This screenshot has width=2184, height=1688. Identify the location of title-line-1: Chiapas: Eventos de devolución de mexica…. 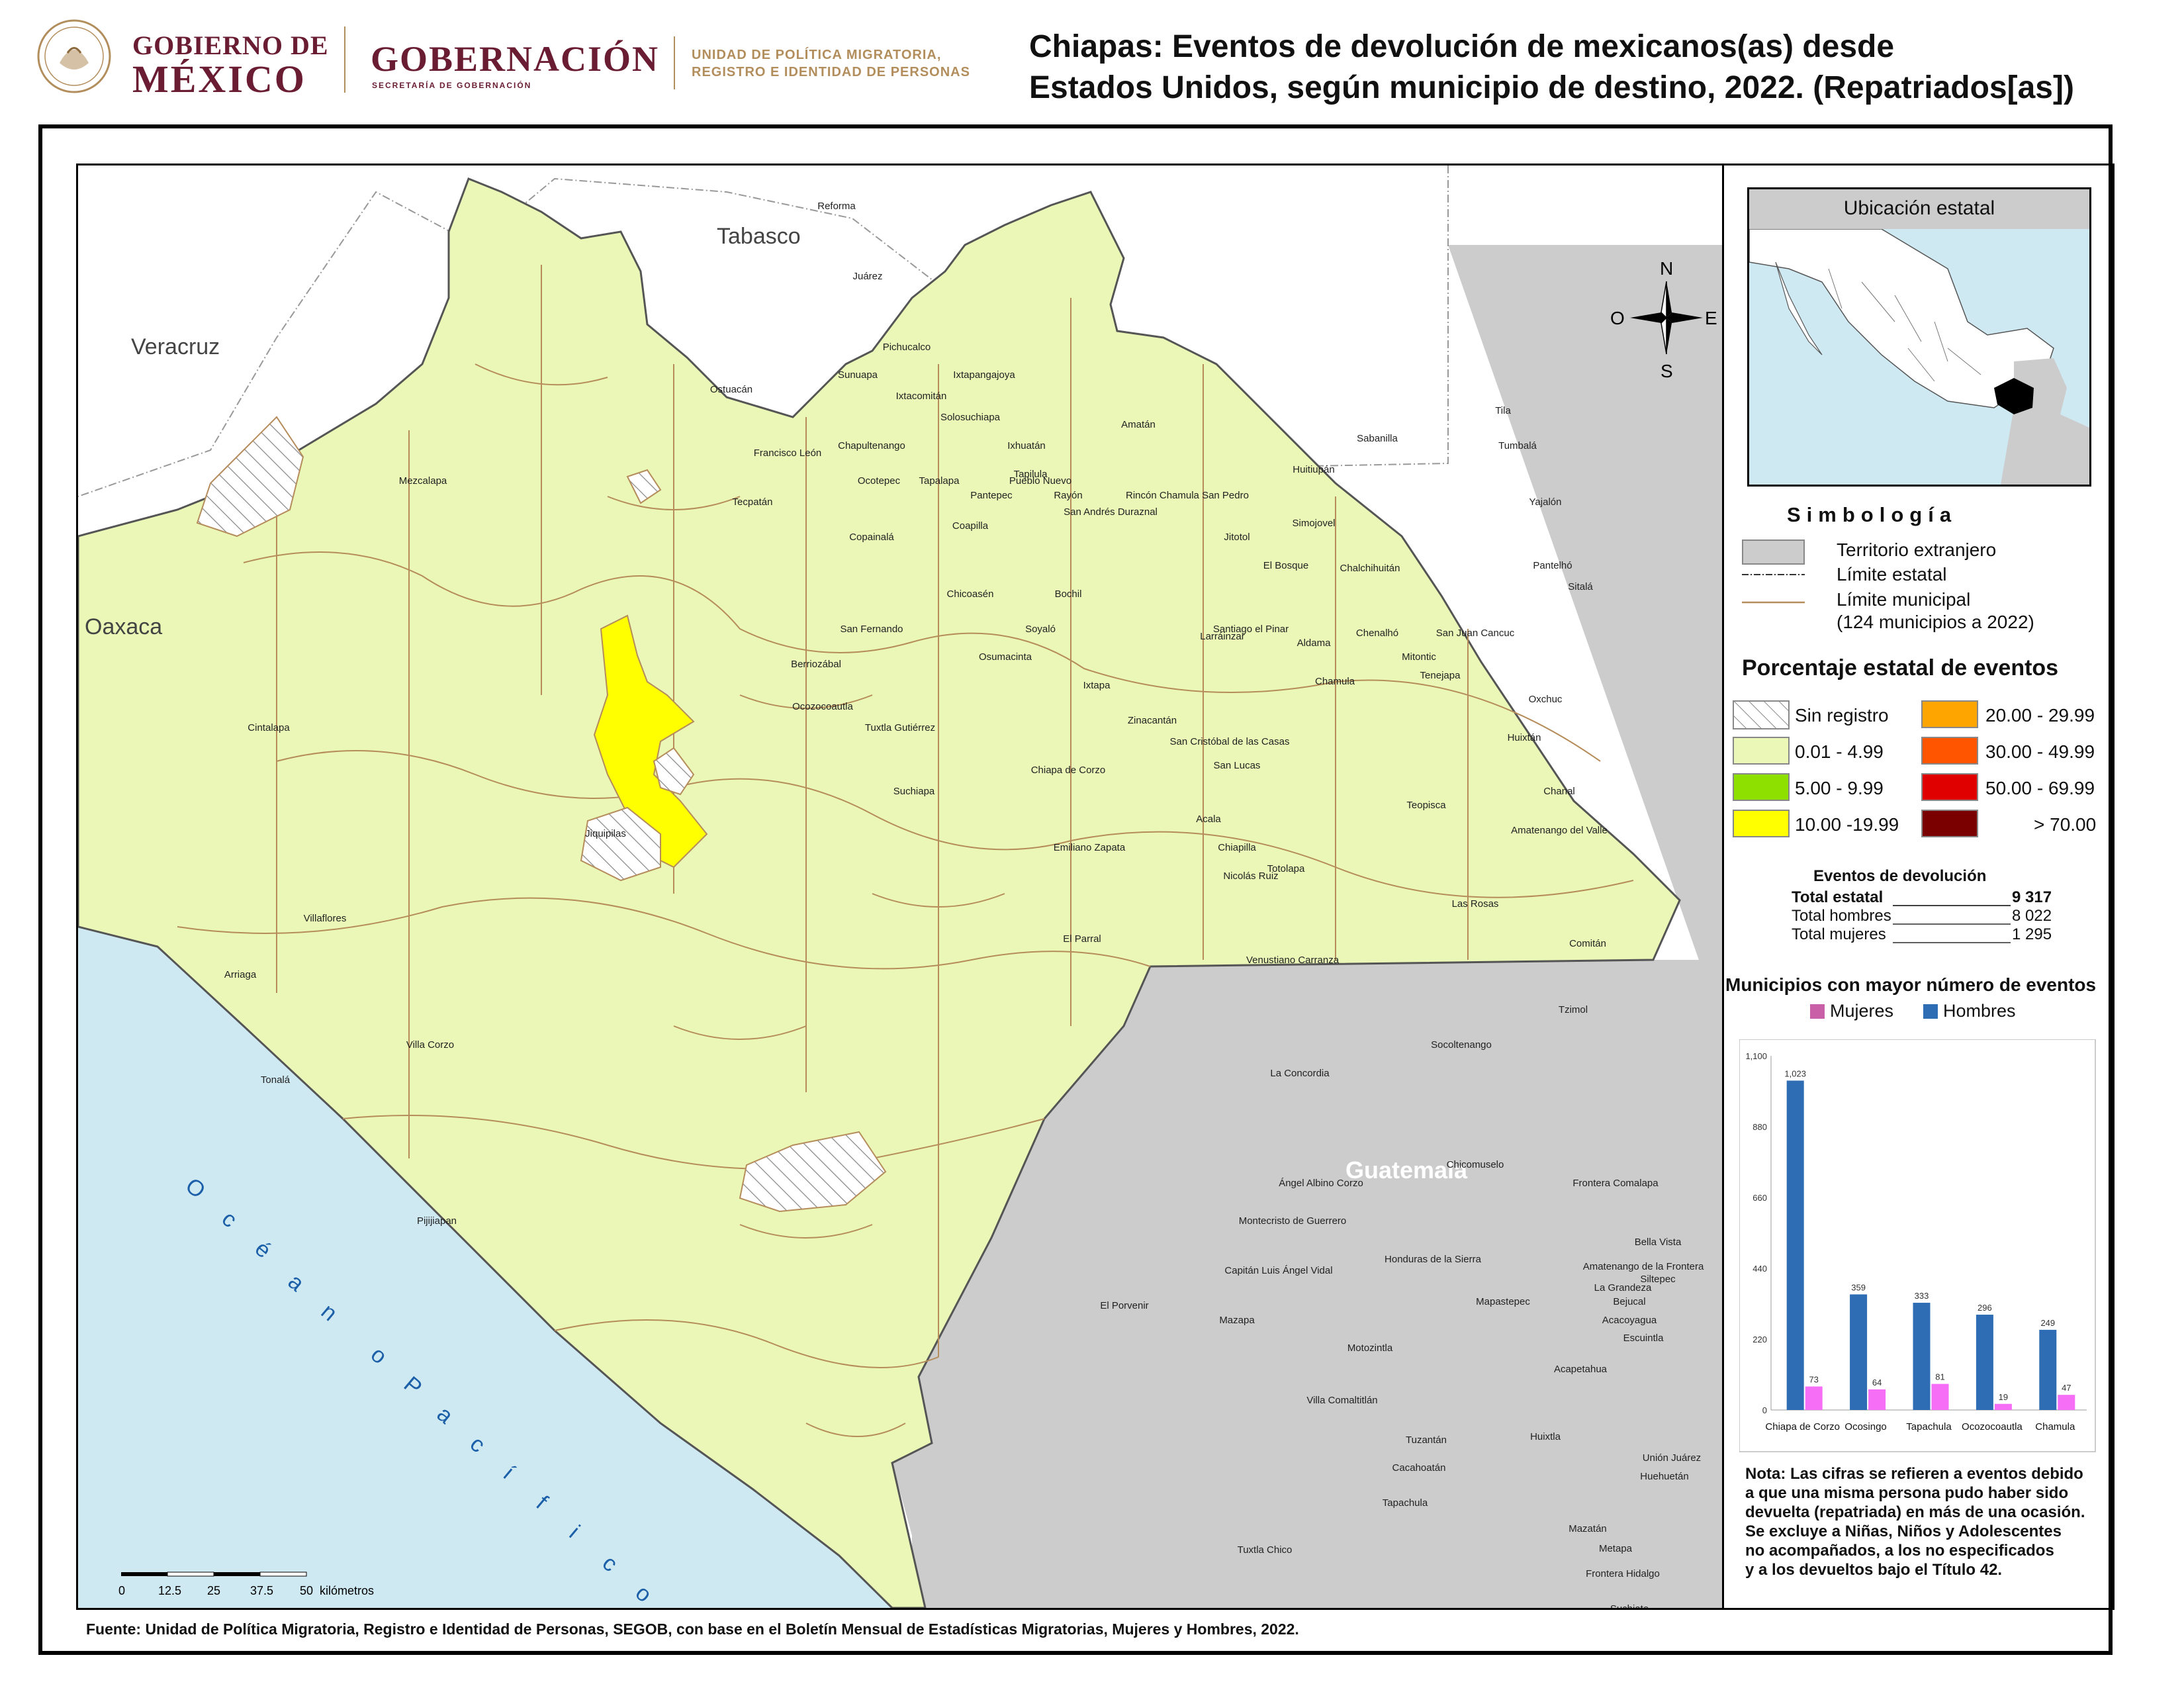
(1462, 46).